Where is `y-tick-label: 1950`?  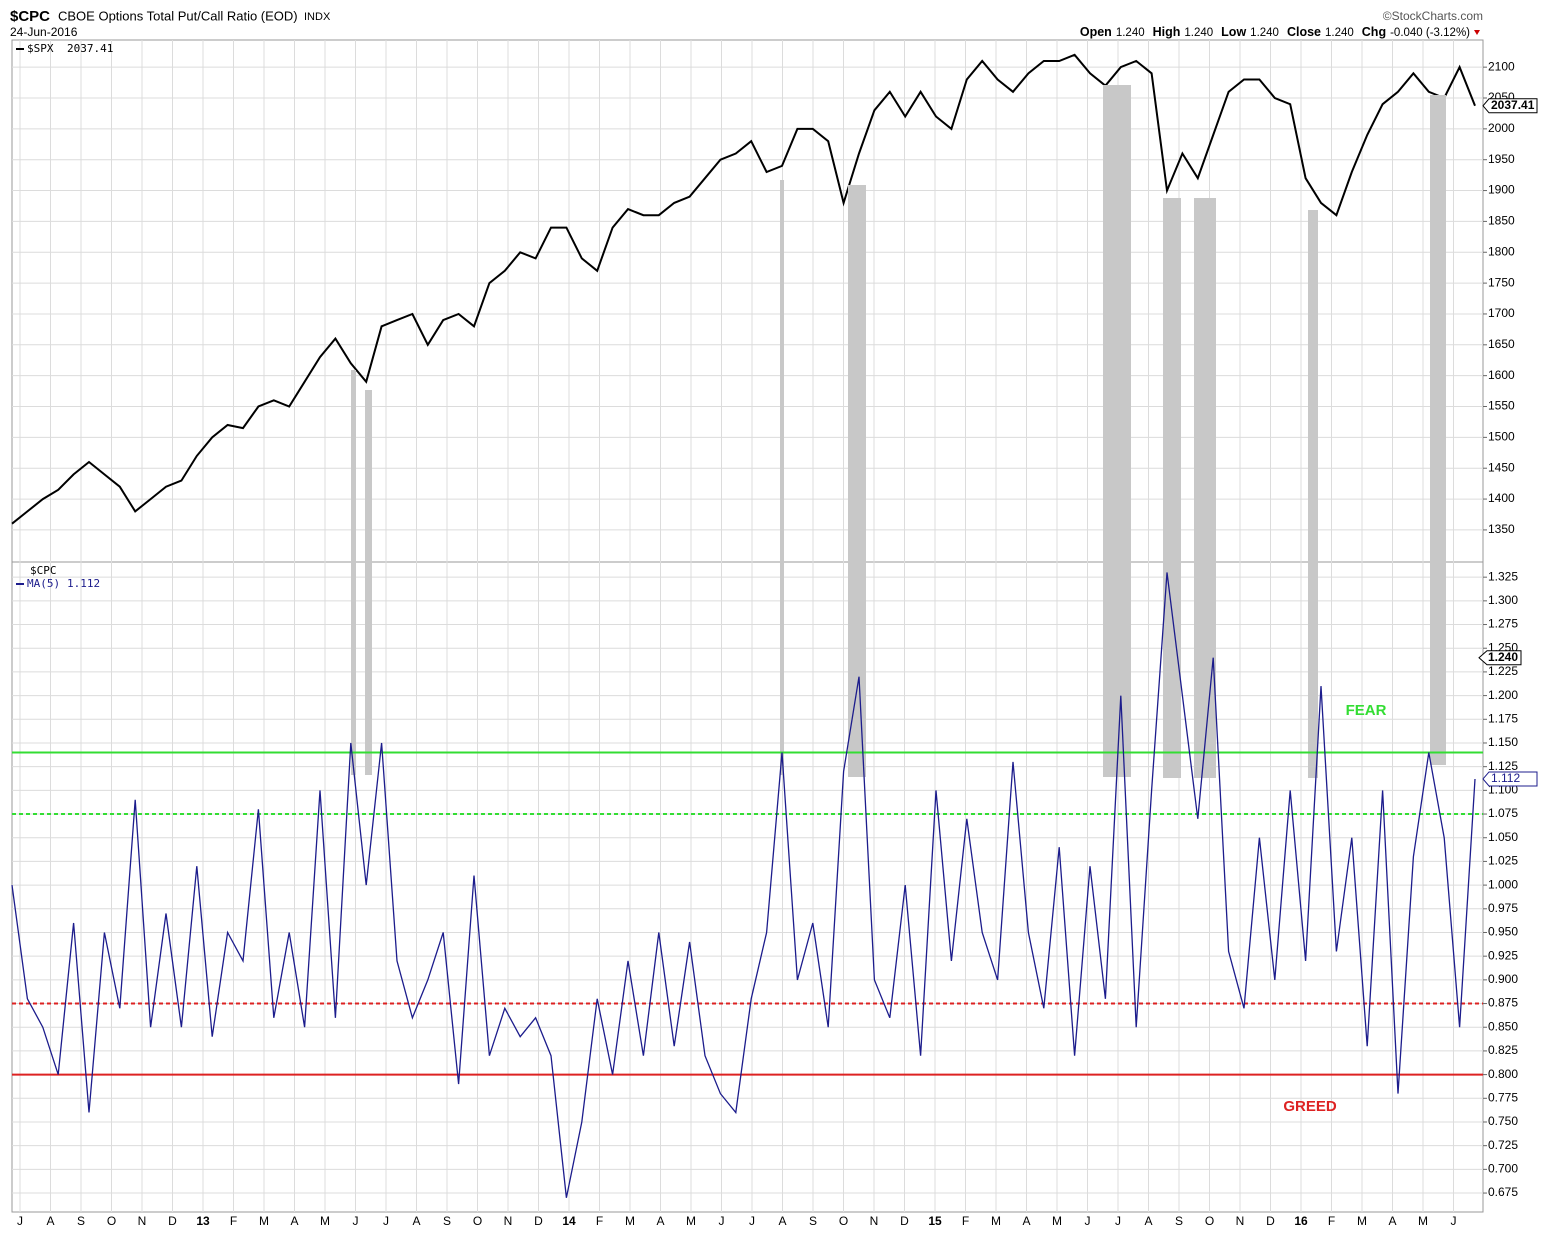 y-tick-label: 1950 is located at coordinates (1501, 159).